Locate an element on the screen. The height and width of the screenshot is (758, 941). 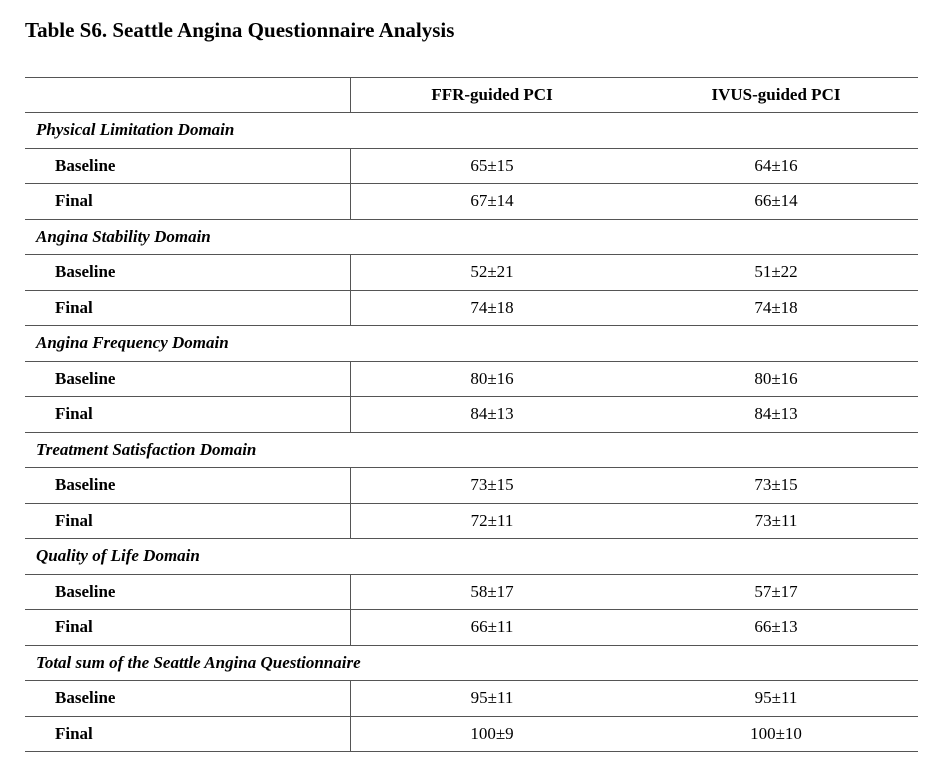
section-row: Physical Limitation Domain is located at coordinates (471, 131).